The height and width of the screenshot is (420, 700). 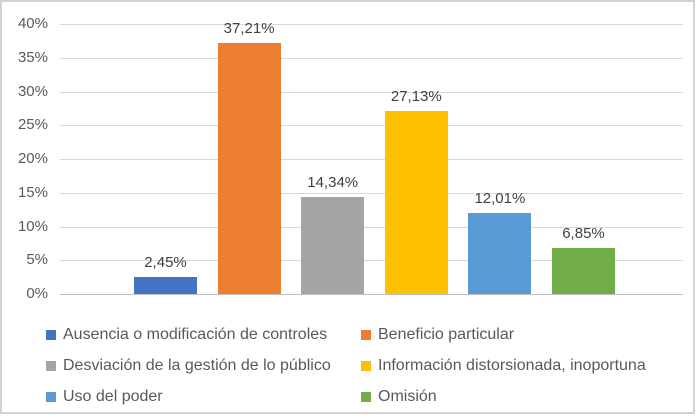 I want to click on legend-item: Información distorsionada, inoportuna, so click(x=516, y=365).